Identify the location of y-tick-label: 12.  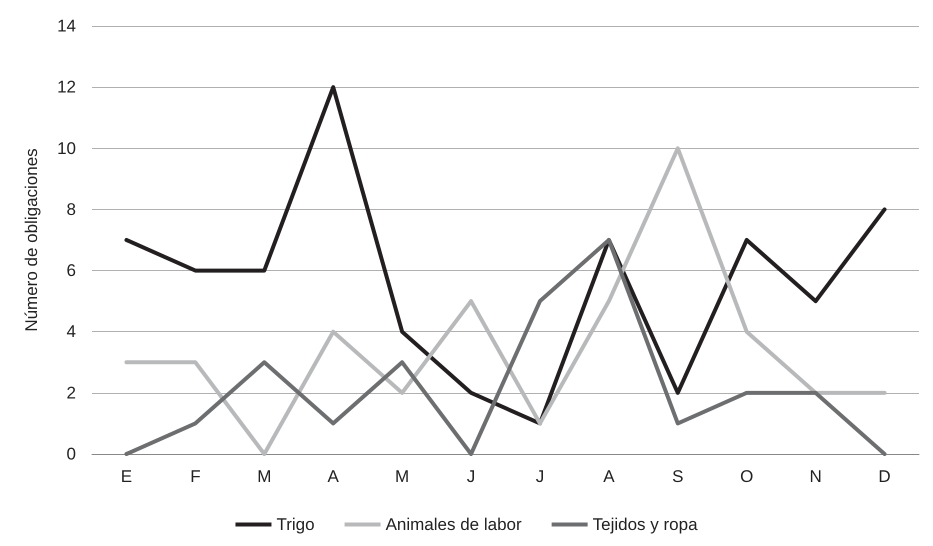
(66, 87).